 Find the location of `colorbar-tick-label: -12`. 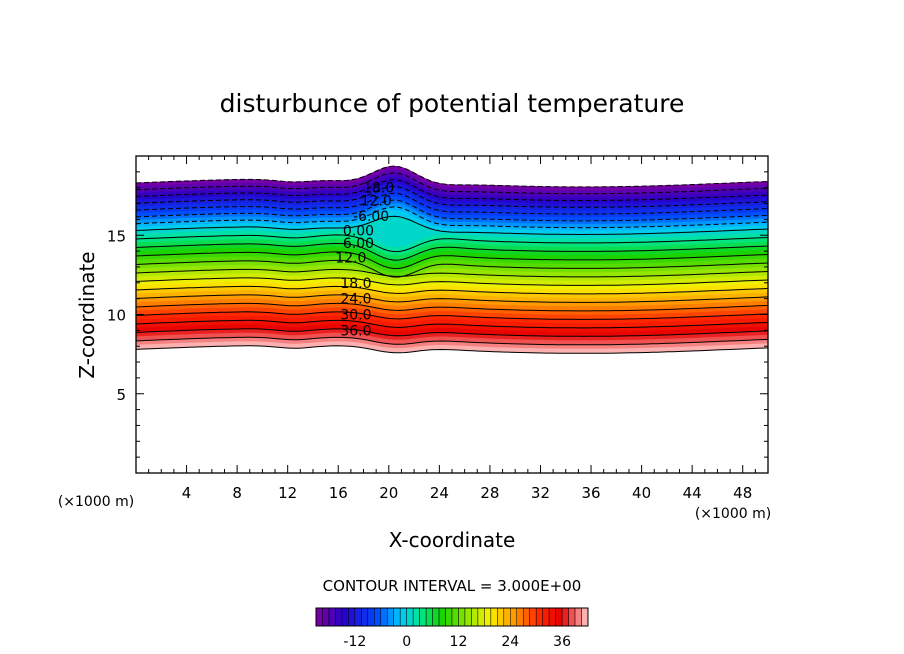

colorbar-tick-label: -12 is located at coordinates (354, 642).